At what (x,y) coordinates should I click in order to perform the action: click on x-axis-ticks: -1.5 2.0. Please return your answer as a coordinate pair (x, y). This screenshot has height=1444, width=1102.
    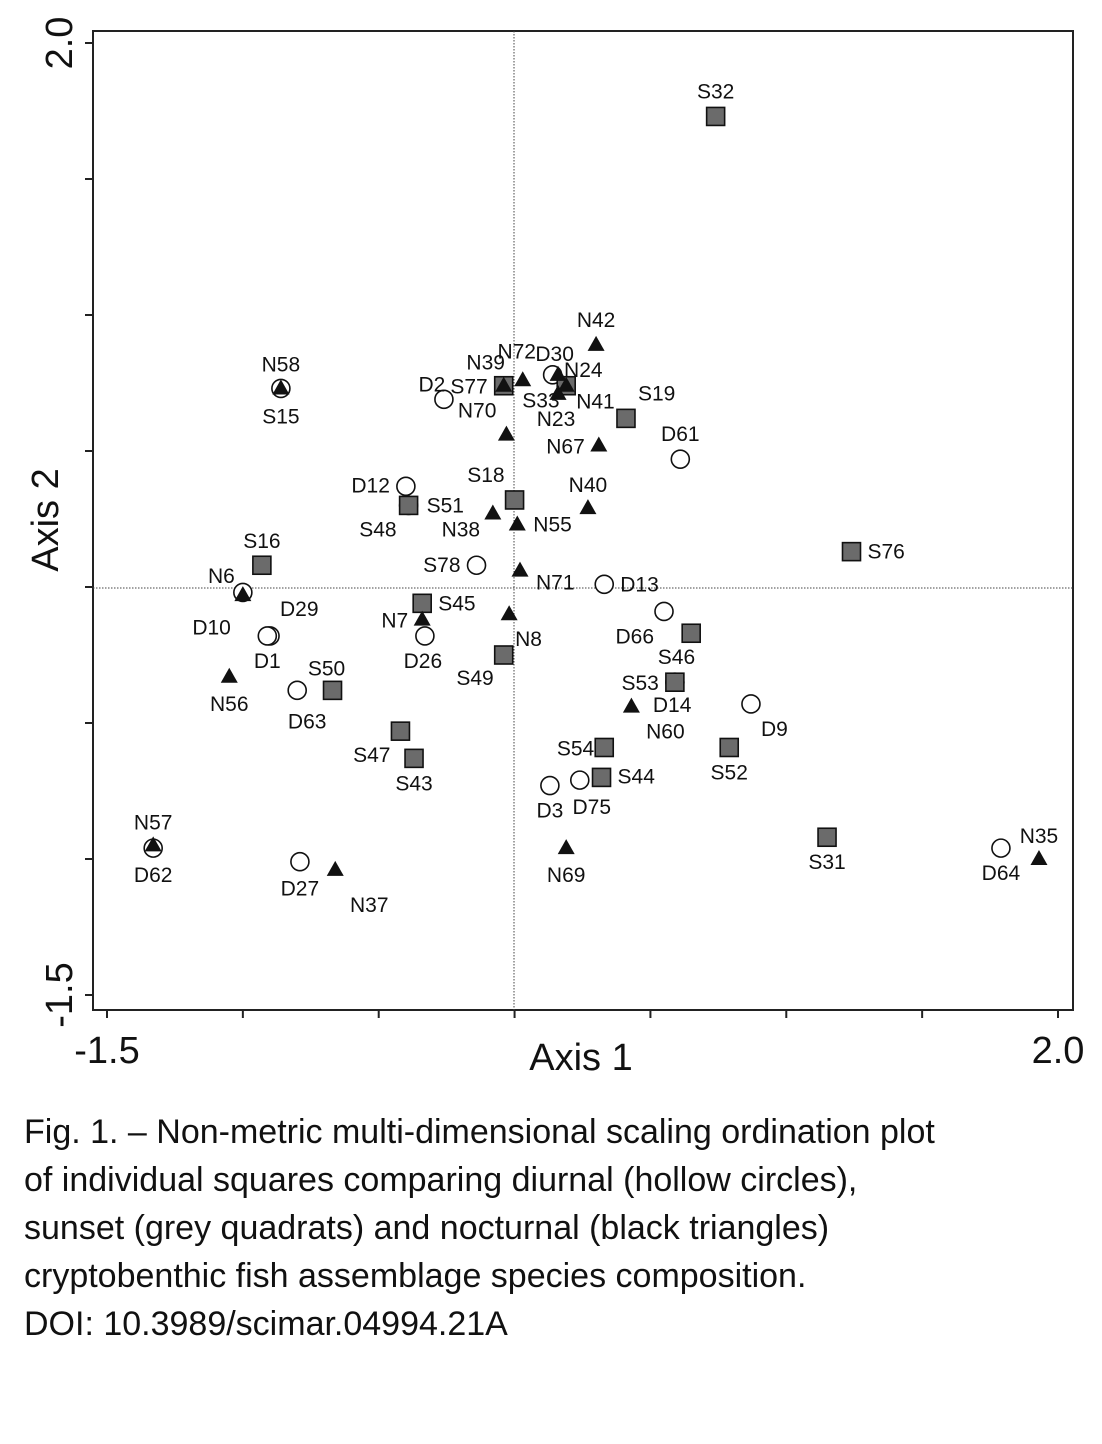
    Looking at the image, I should click on (579, 1041).